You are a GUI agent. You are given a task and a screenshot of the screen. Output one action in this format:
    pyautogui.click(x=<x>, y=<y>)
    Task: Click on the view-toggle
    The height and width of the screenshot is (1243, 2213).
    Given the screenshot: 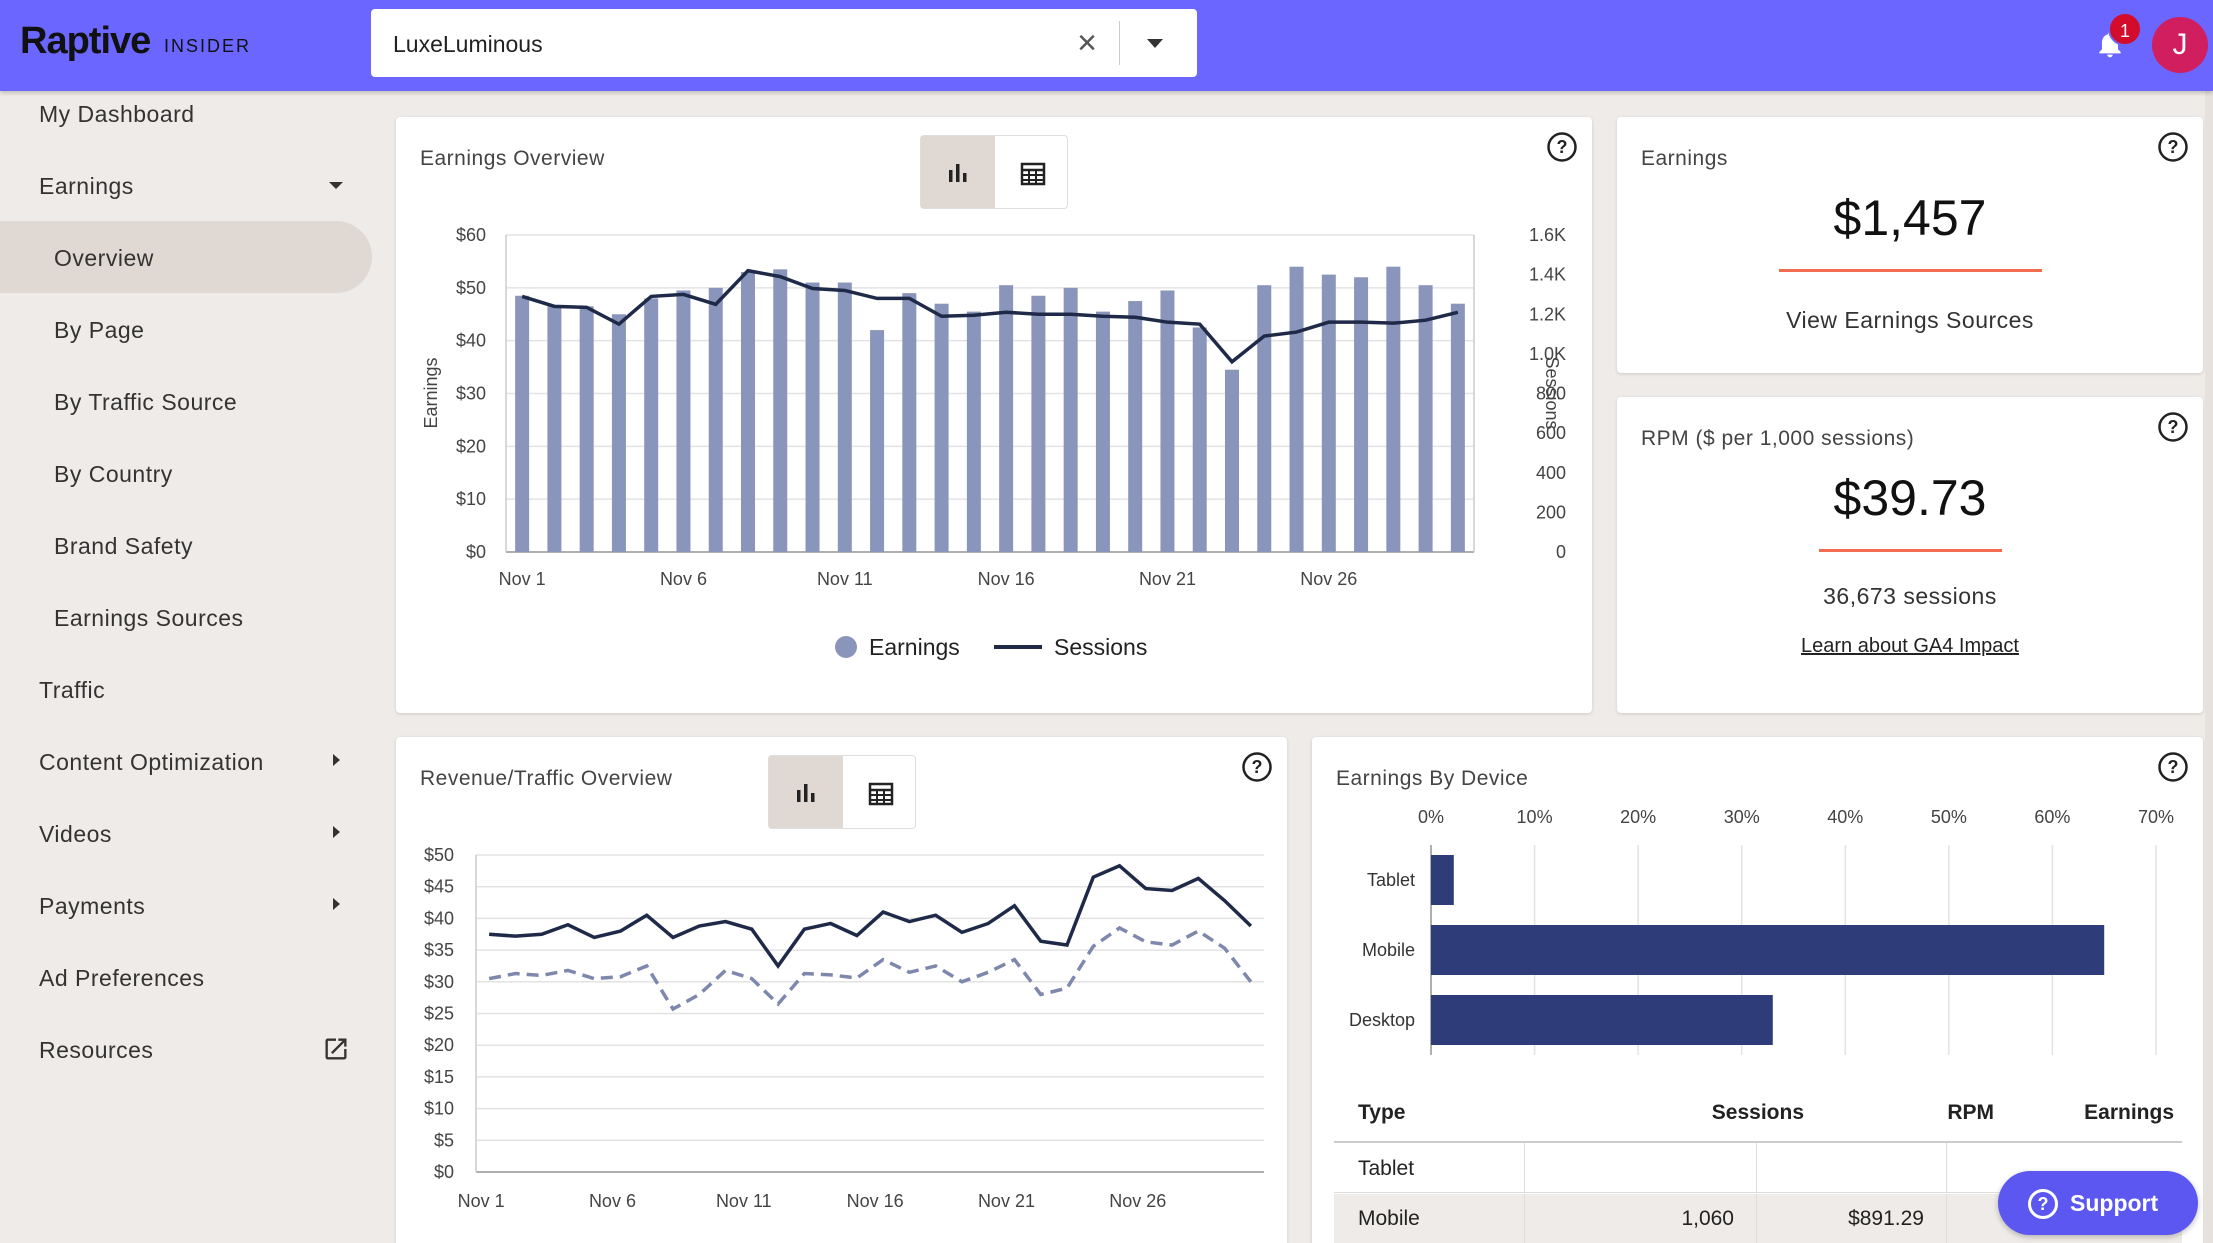 What is the action you would take?
    pyautogui.click(x=842, y=792)
    